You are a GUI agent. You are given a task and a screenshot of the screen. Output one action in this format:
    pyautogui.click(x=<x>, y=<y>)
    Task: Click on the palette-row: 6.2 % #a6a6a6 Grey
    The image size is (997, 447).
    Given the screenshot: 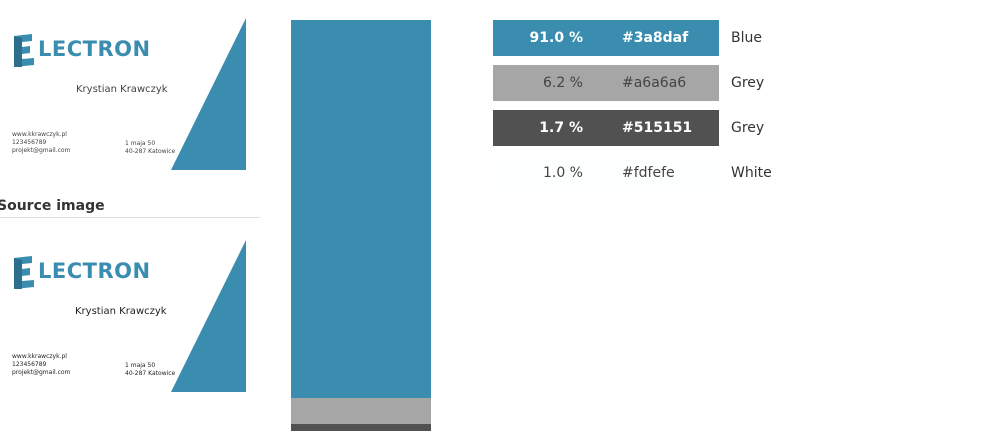 What is the action you would take?
    pyautogui.click(x=643, y=83)
    